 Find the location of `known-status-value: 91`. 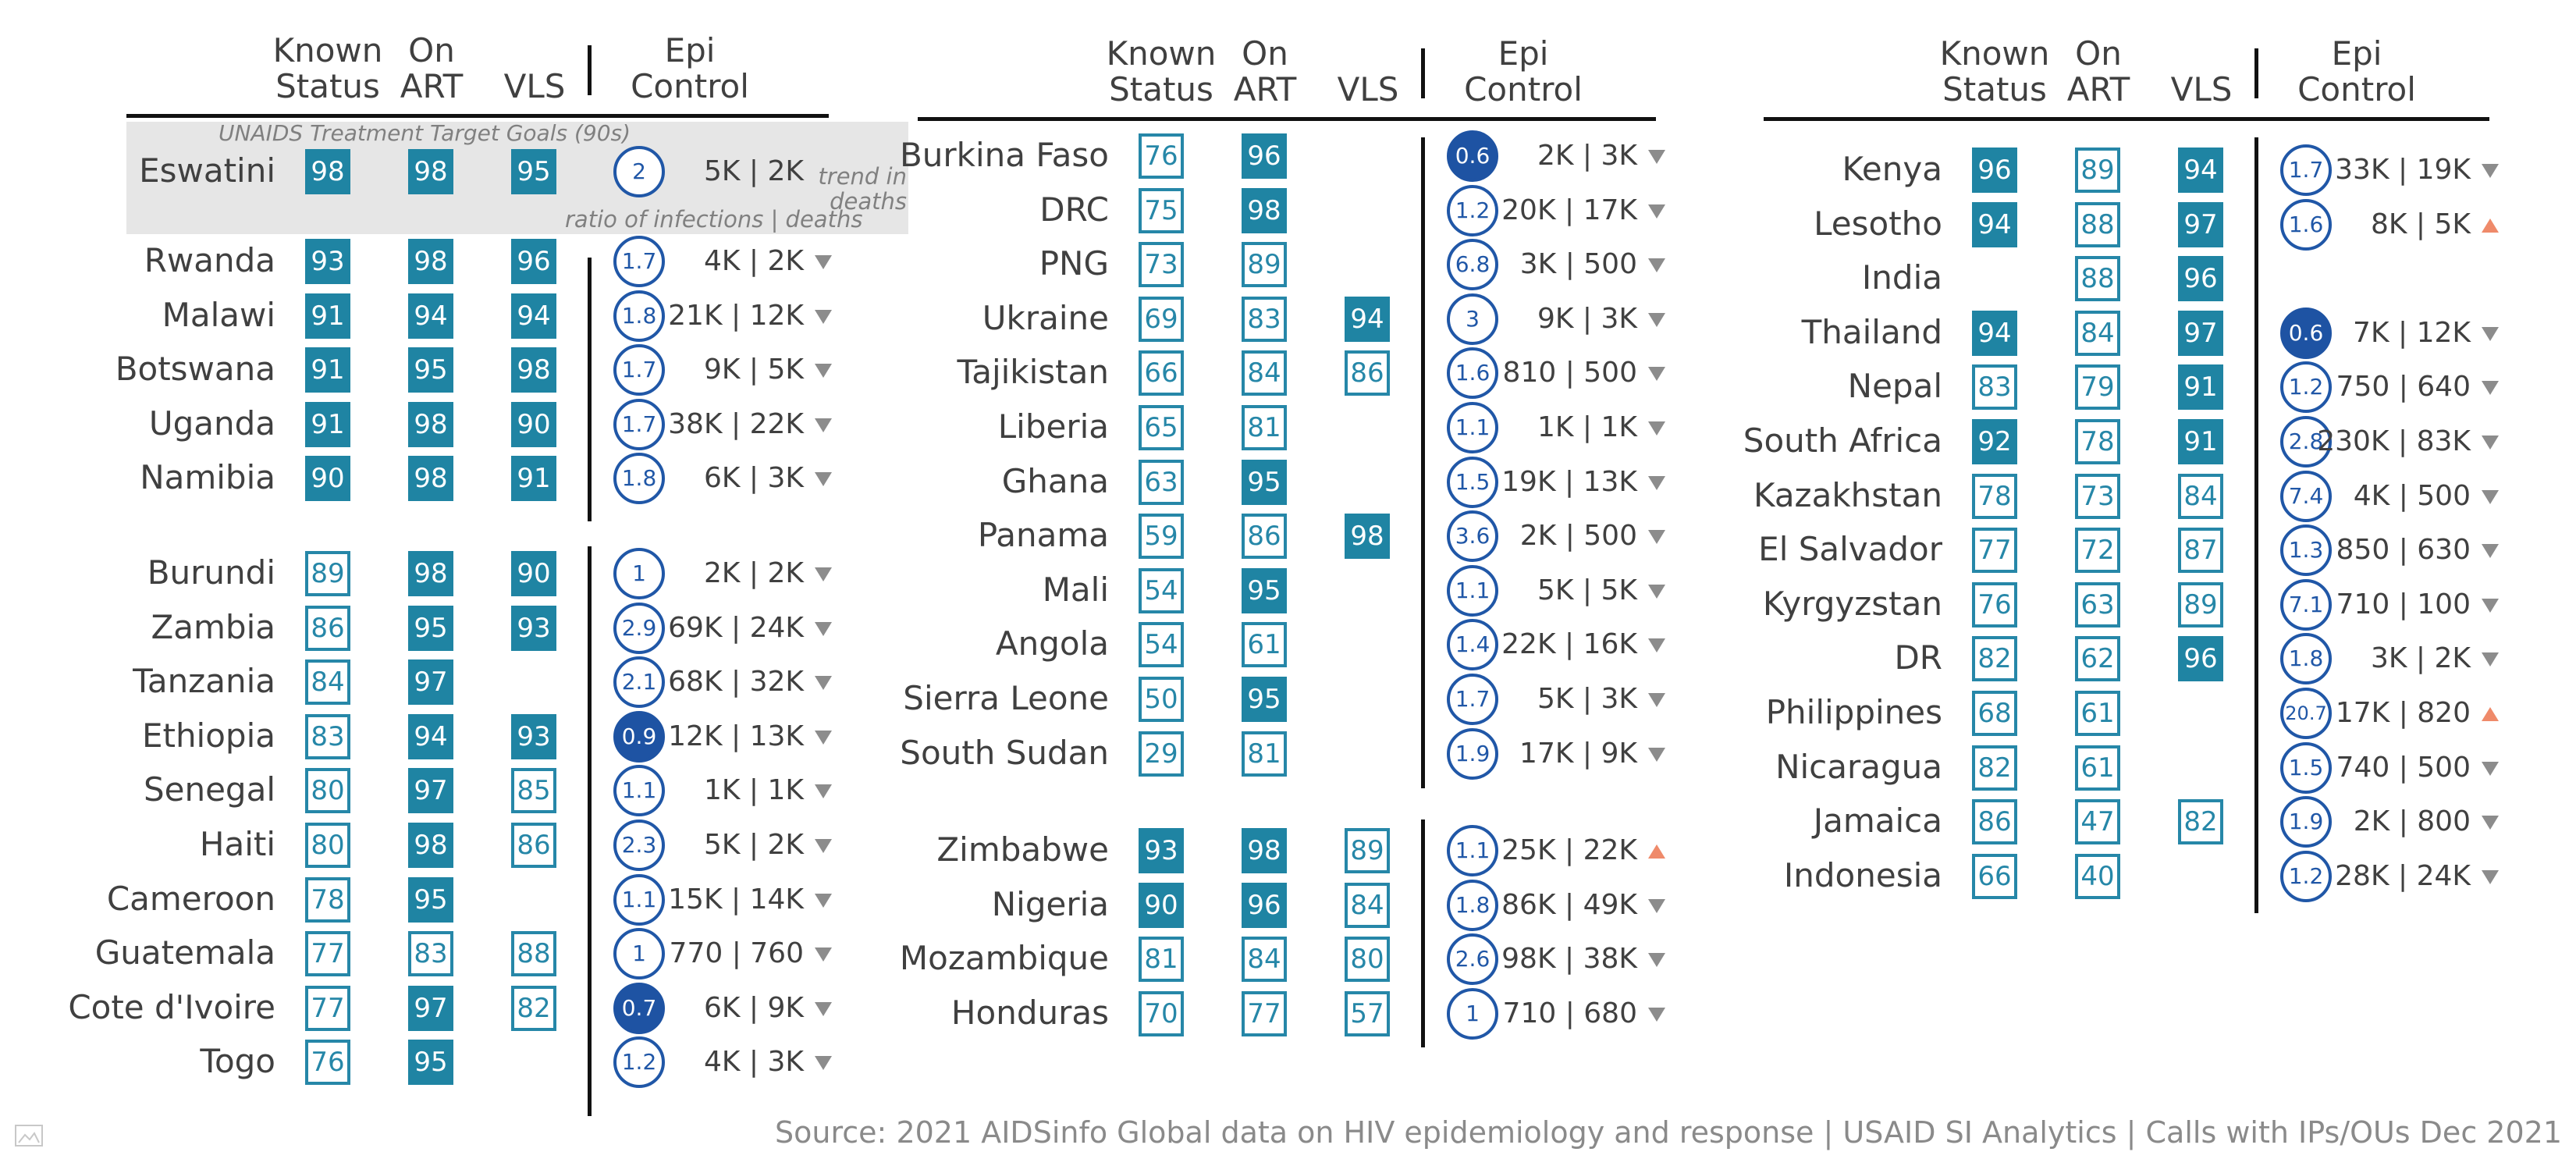

known-status-value: 91 is located at coordinates (327, 370).